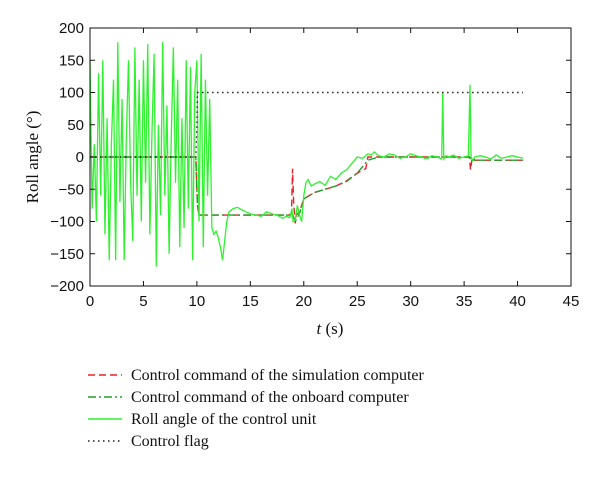 Image resolution: width=600 pixels, height=477 pixels. I want to click on y-tick-label: 0, so click(80, 157).